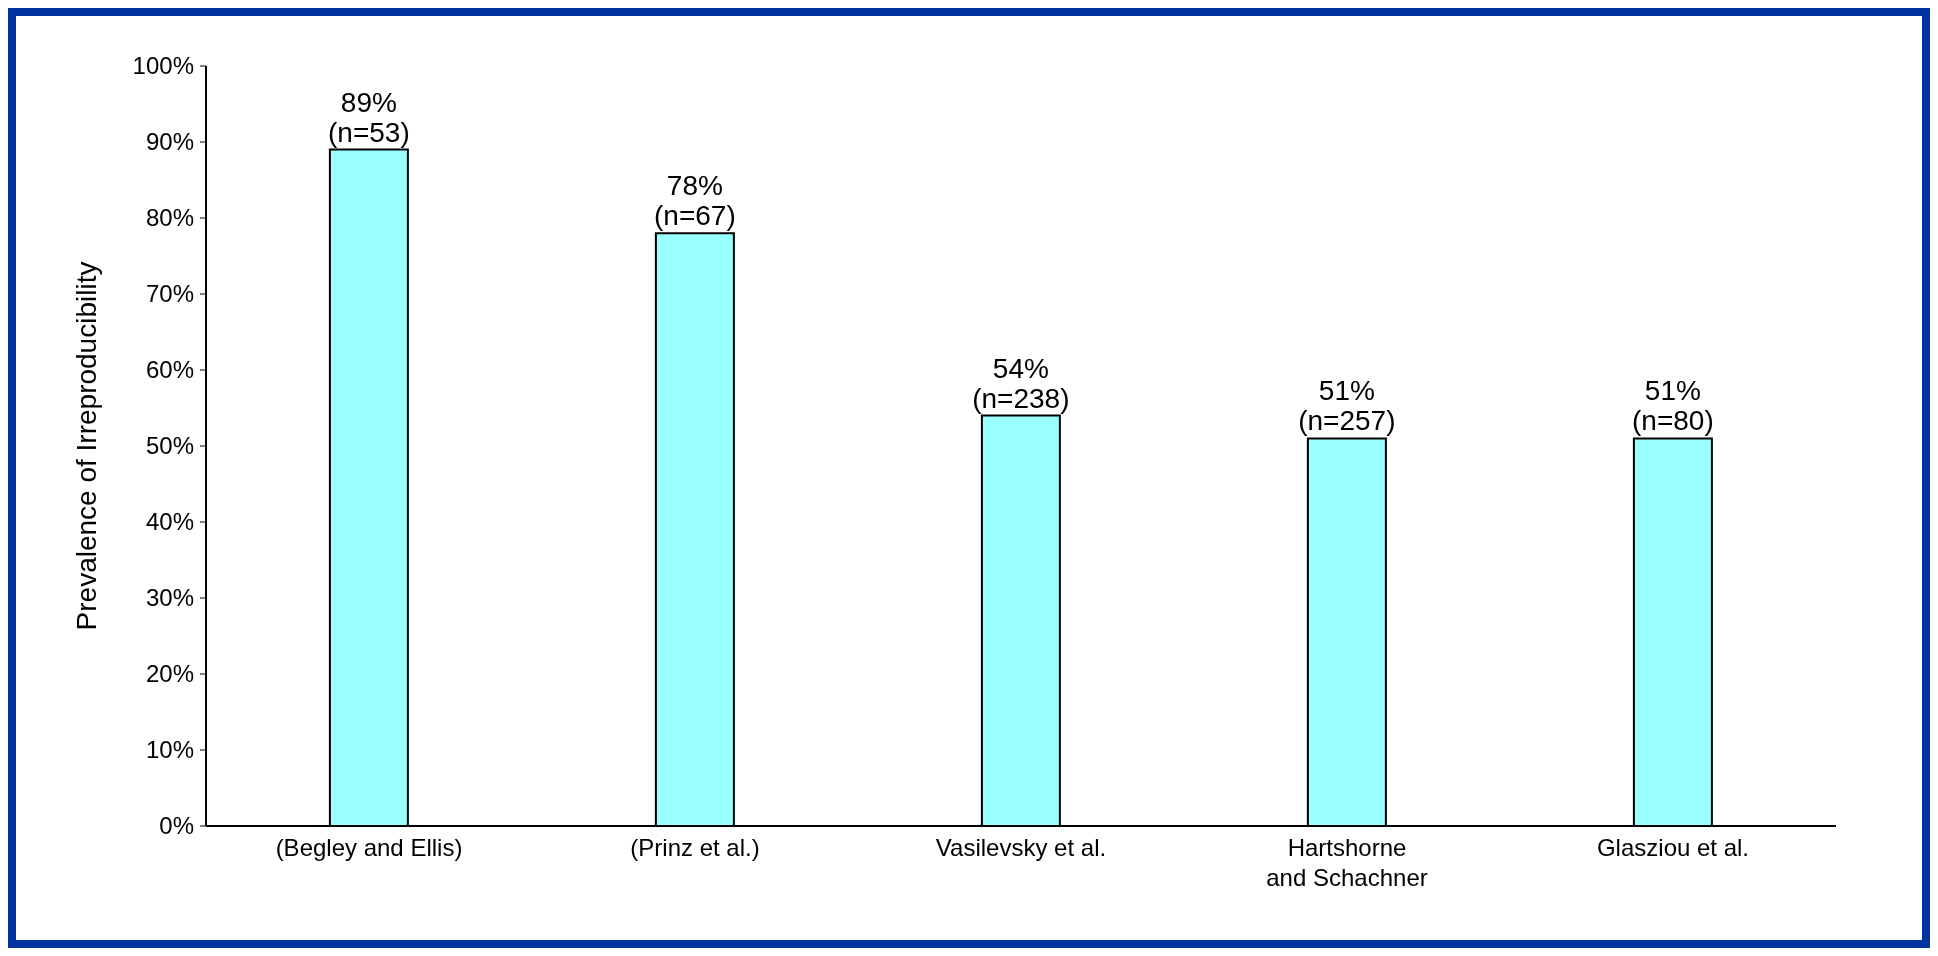 This screenshot has width=1938, height=956. What do you see at coordinates (1021, 847) in the screenshot?
I see `x-tick-label: Vasilevsky et al.` at bounding box center [1021, 847].